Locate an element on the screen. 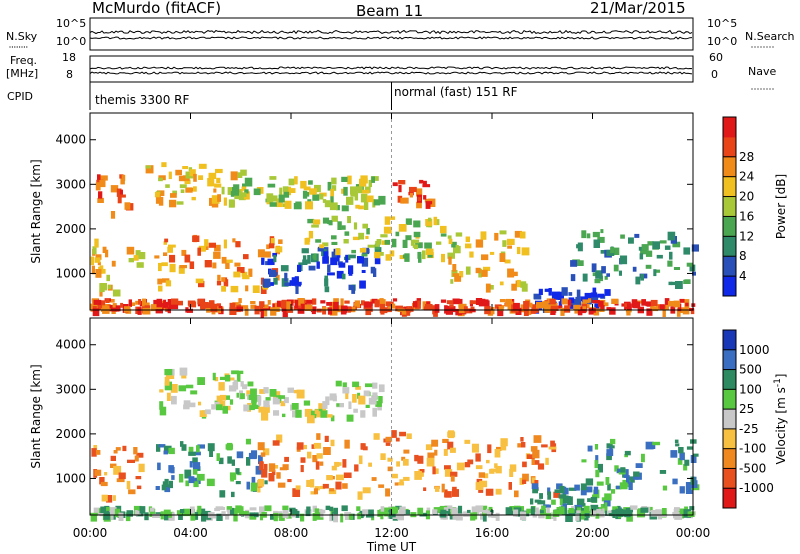  nave-tick-bottom: 0 is located at coordinates (714, 74).